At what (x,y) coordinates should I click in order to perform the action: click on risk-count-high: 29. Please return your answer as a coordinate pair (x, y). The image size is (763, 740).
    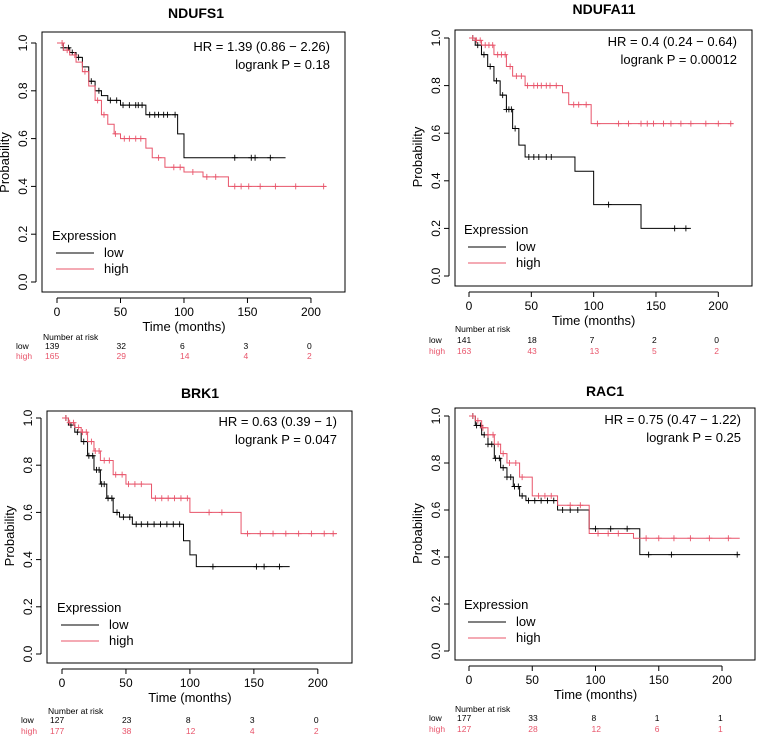
    Looking at the image, I should click on (121, 356).